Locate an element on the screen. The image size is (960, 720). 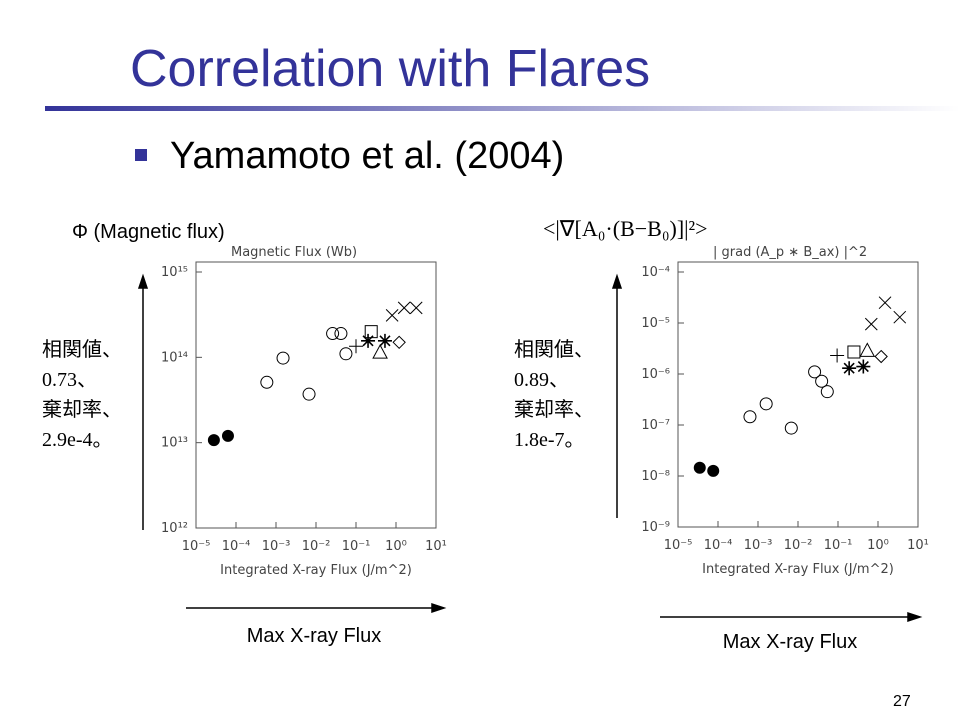
y-tick-label: 10¹² is located at coordinates (174, 528).